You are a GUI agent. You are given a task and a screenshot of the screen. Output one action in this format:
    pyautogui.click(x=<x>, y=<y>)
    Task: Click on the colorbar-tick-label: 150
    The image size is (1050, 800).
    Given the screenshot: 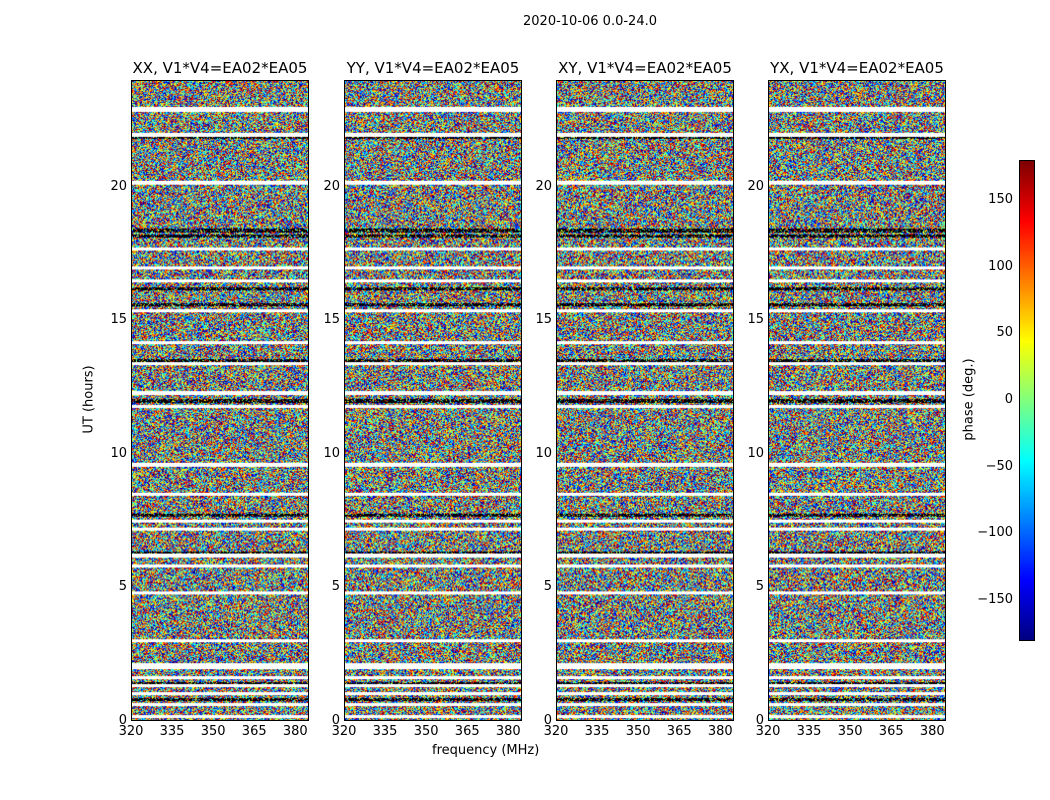 What is the action you would take?
    pyautogui.click(x=1000, y=199)
    